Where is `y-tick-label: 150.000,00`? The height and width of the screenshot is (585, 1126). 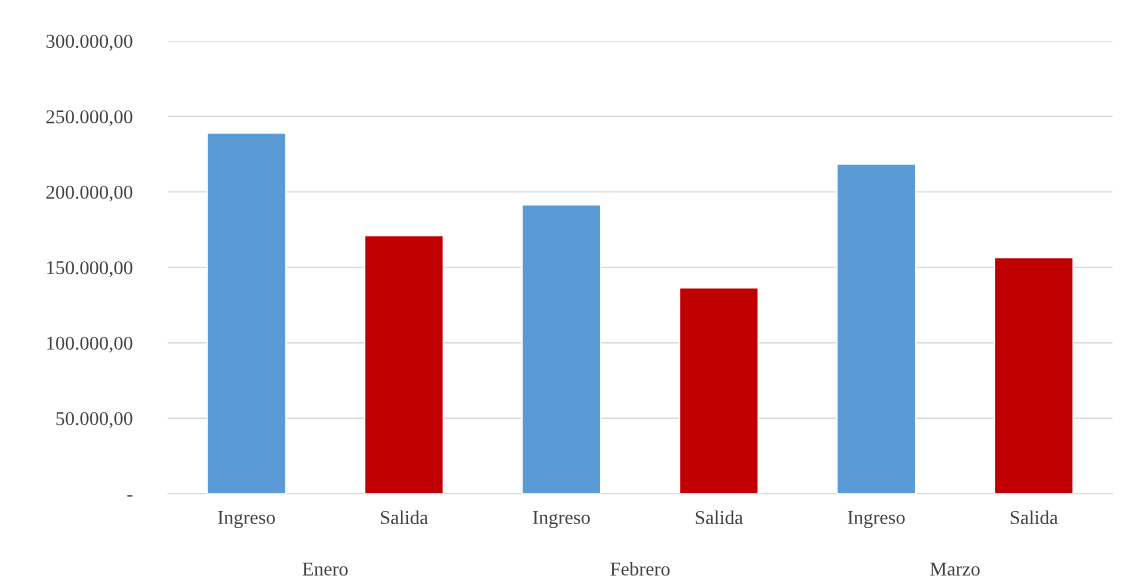 y-tick-label: 150.000,00 is located at coordinates (90, 269).